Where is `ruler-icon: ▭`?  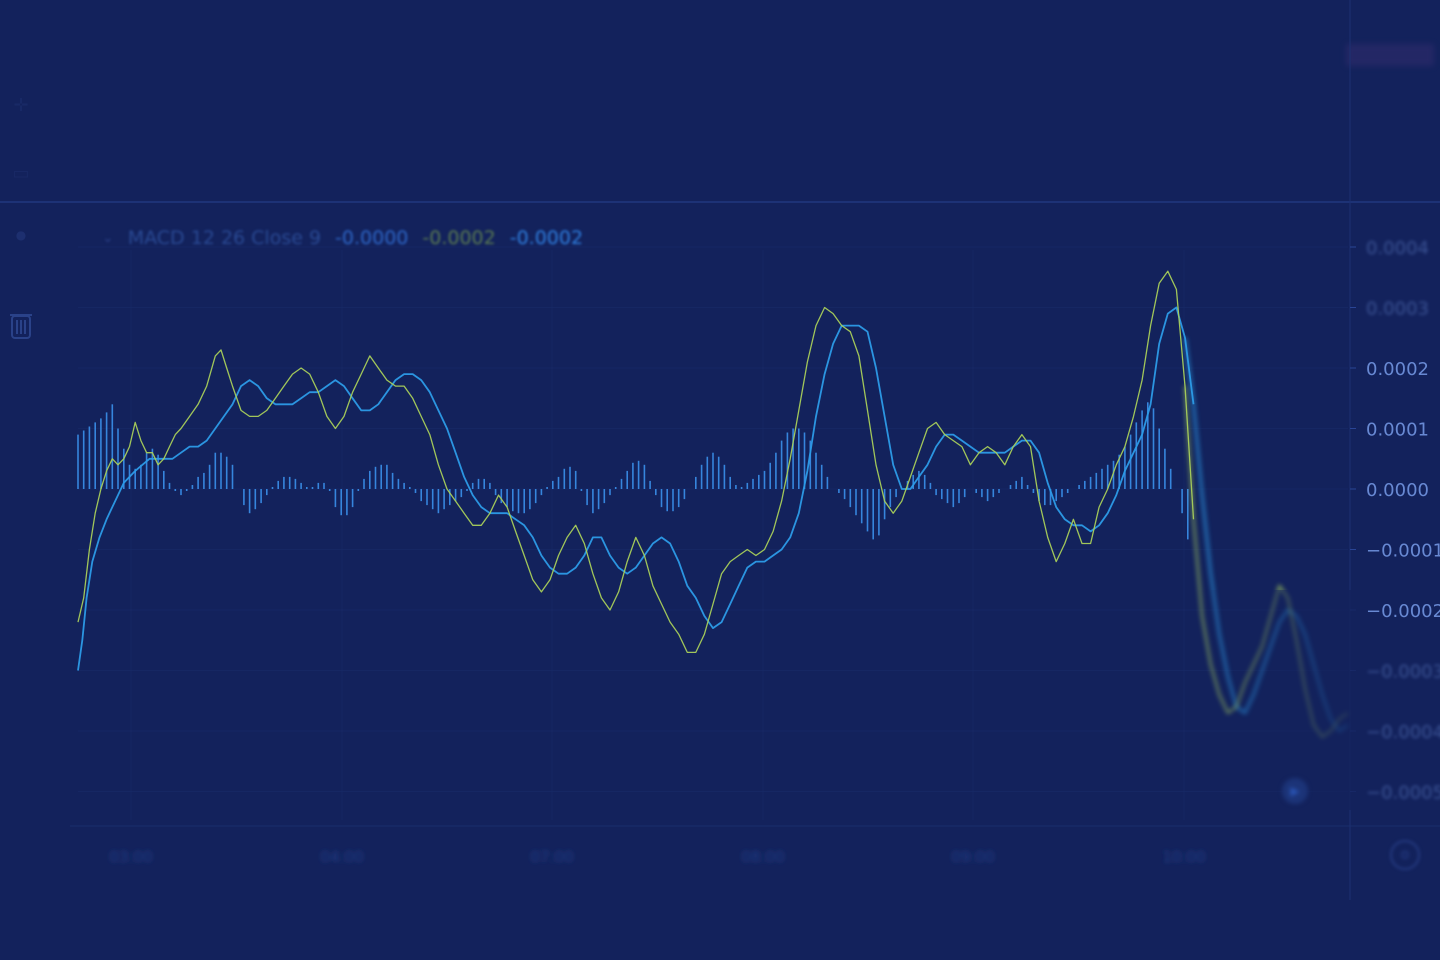
ruler-icon: ▭ is located at coordinates (21, 173).